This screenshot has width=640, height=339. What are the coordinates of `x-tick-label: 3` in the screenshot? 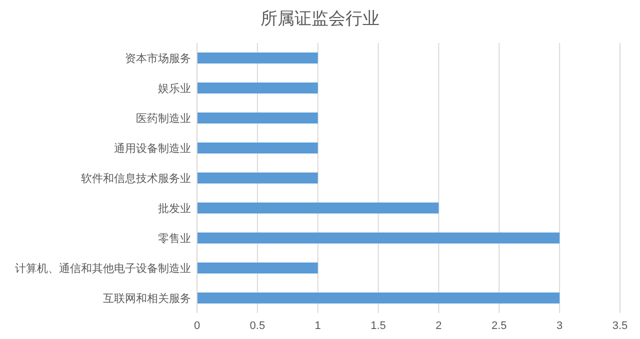 It's located at (559, 326).